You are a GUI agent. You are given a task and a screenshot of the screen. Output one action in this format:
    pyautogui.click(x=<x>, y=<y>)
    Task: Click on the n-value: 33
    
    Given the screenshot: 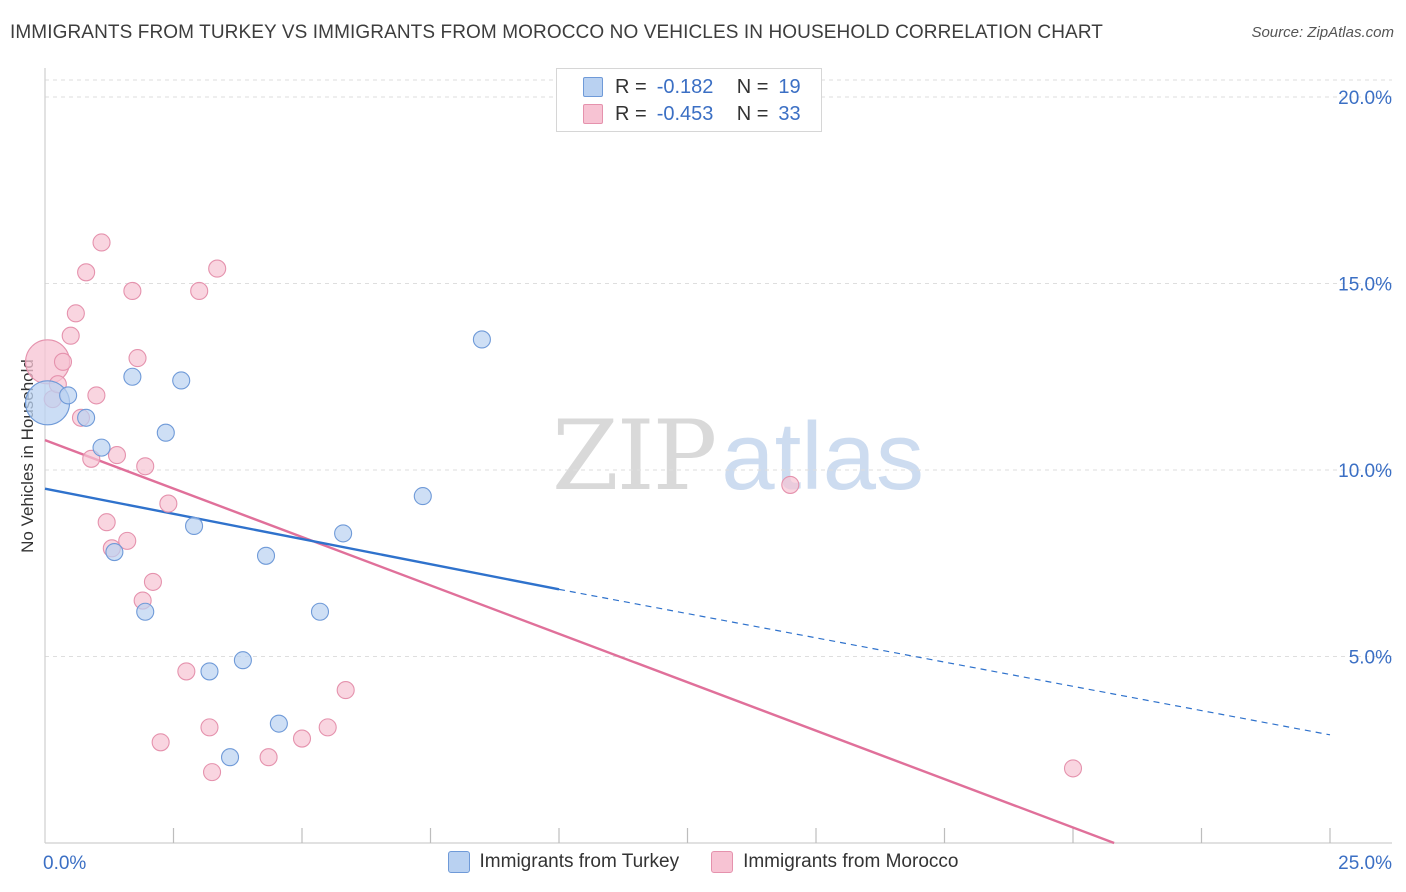 What is the action you would take?
    pyautogui.click(x=789, y=113)
    